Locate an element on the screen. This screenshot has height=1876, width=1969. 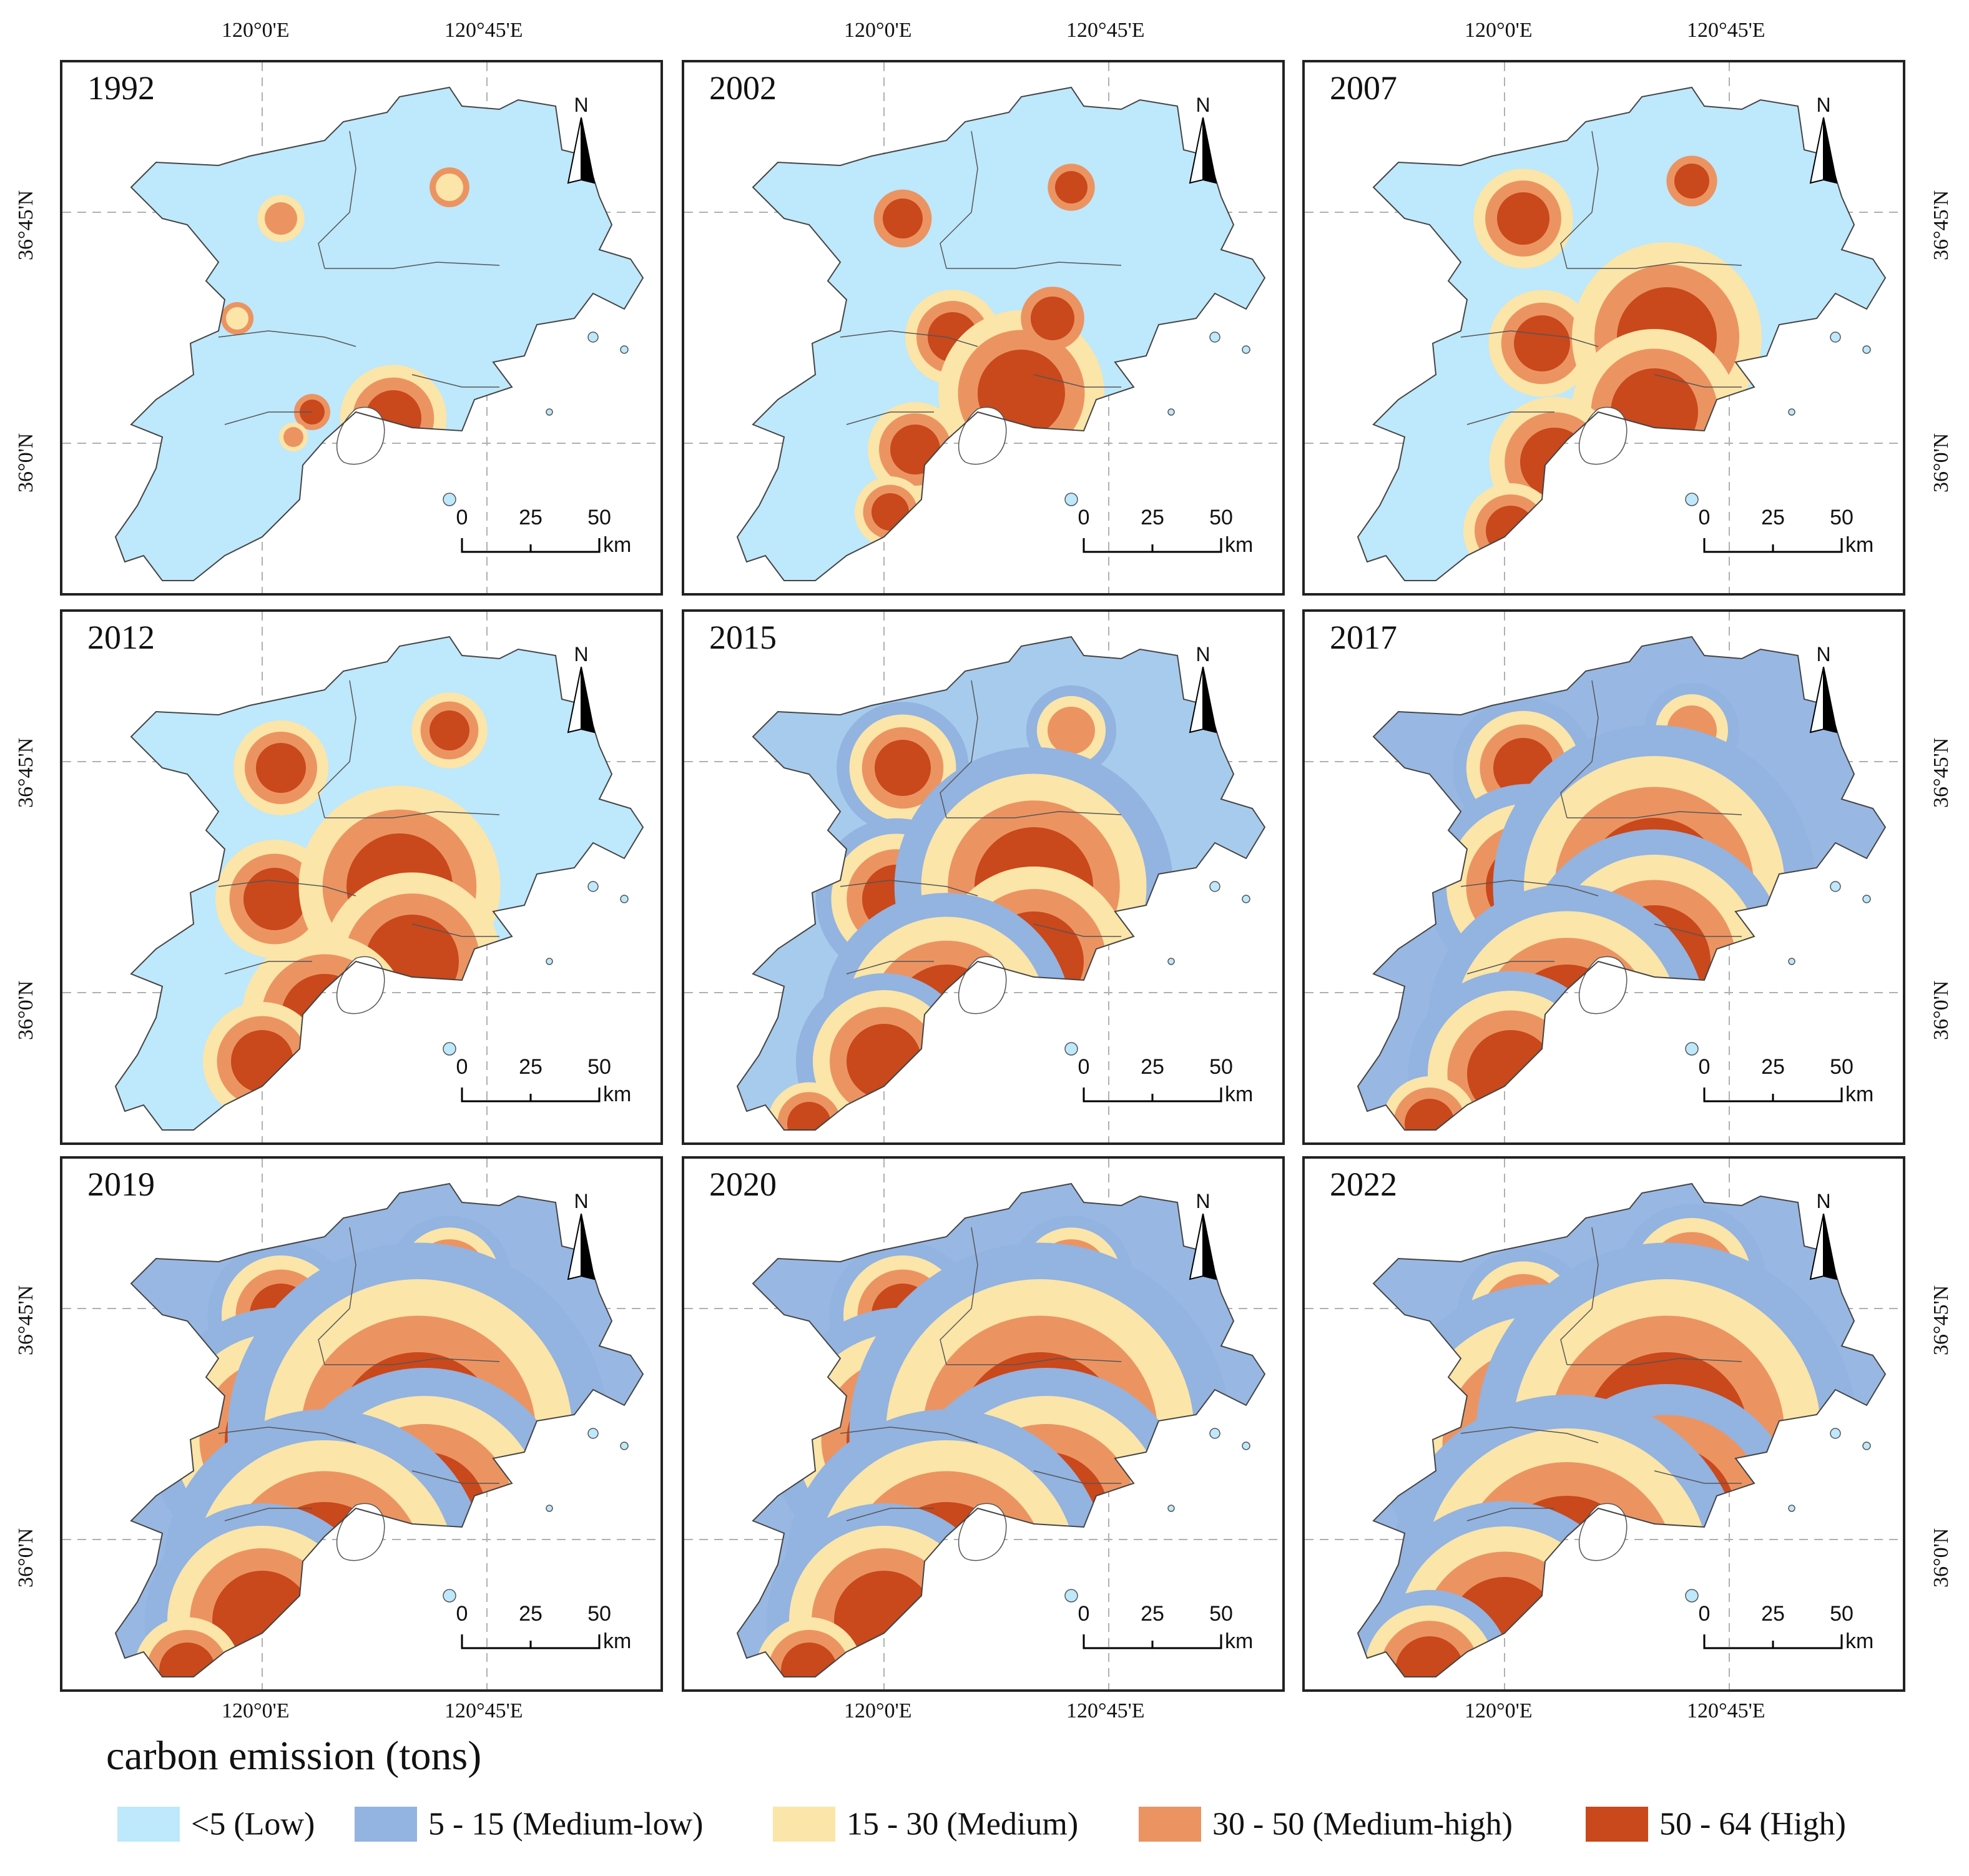
legend-label: <5 (Low) is located at coordinates (253, 1824).